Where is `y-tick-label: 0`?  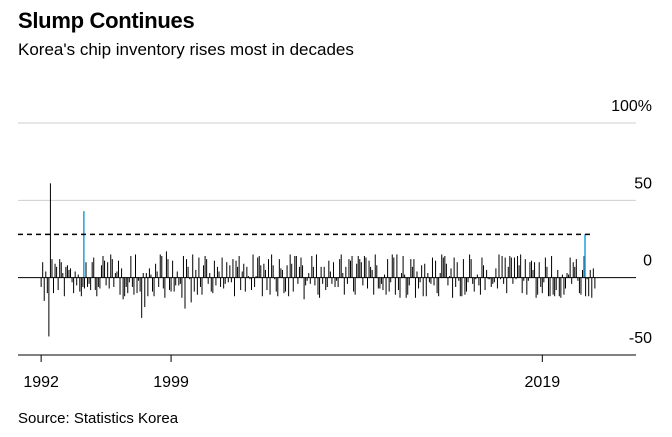 y-tick-label: 0 is located at coordinates (647, 261).